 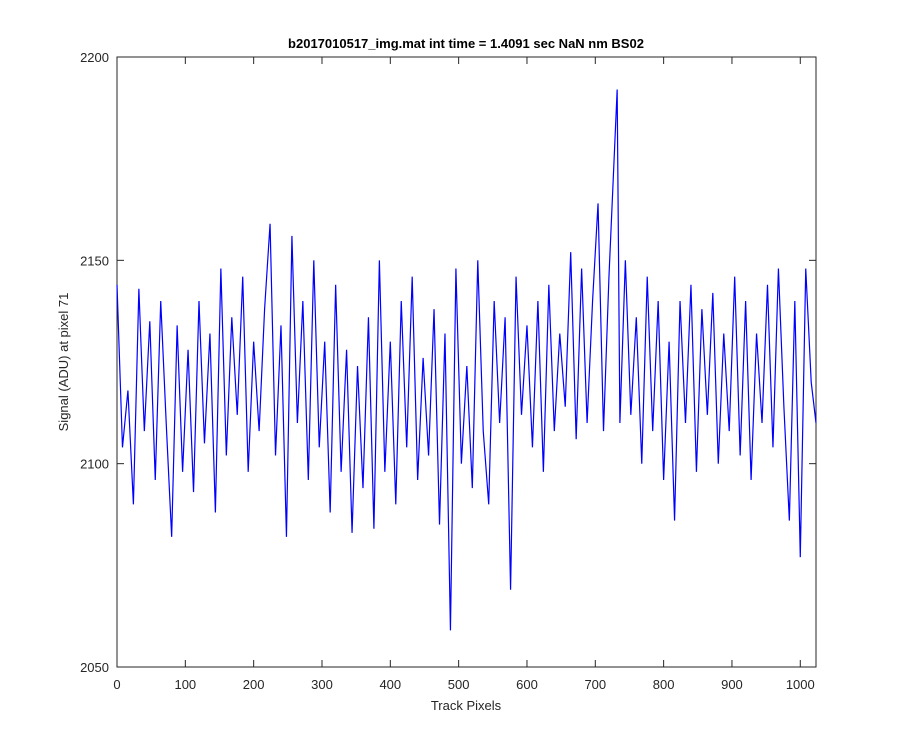 I want to click on y-tick-label: 2050, so click(x=94, y=667).